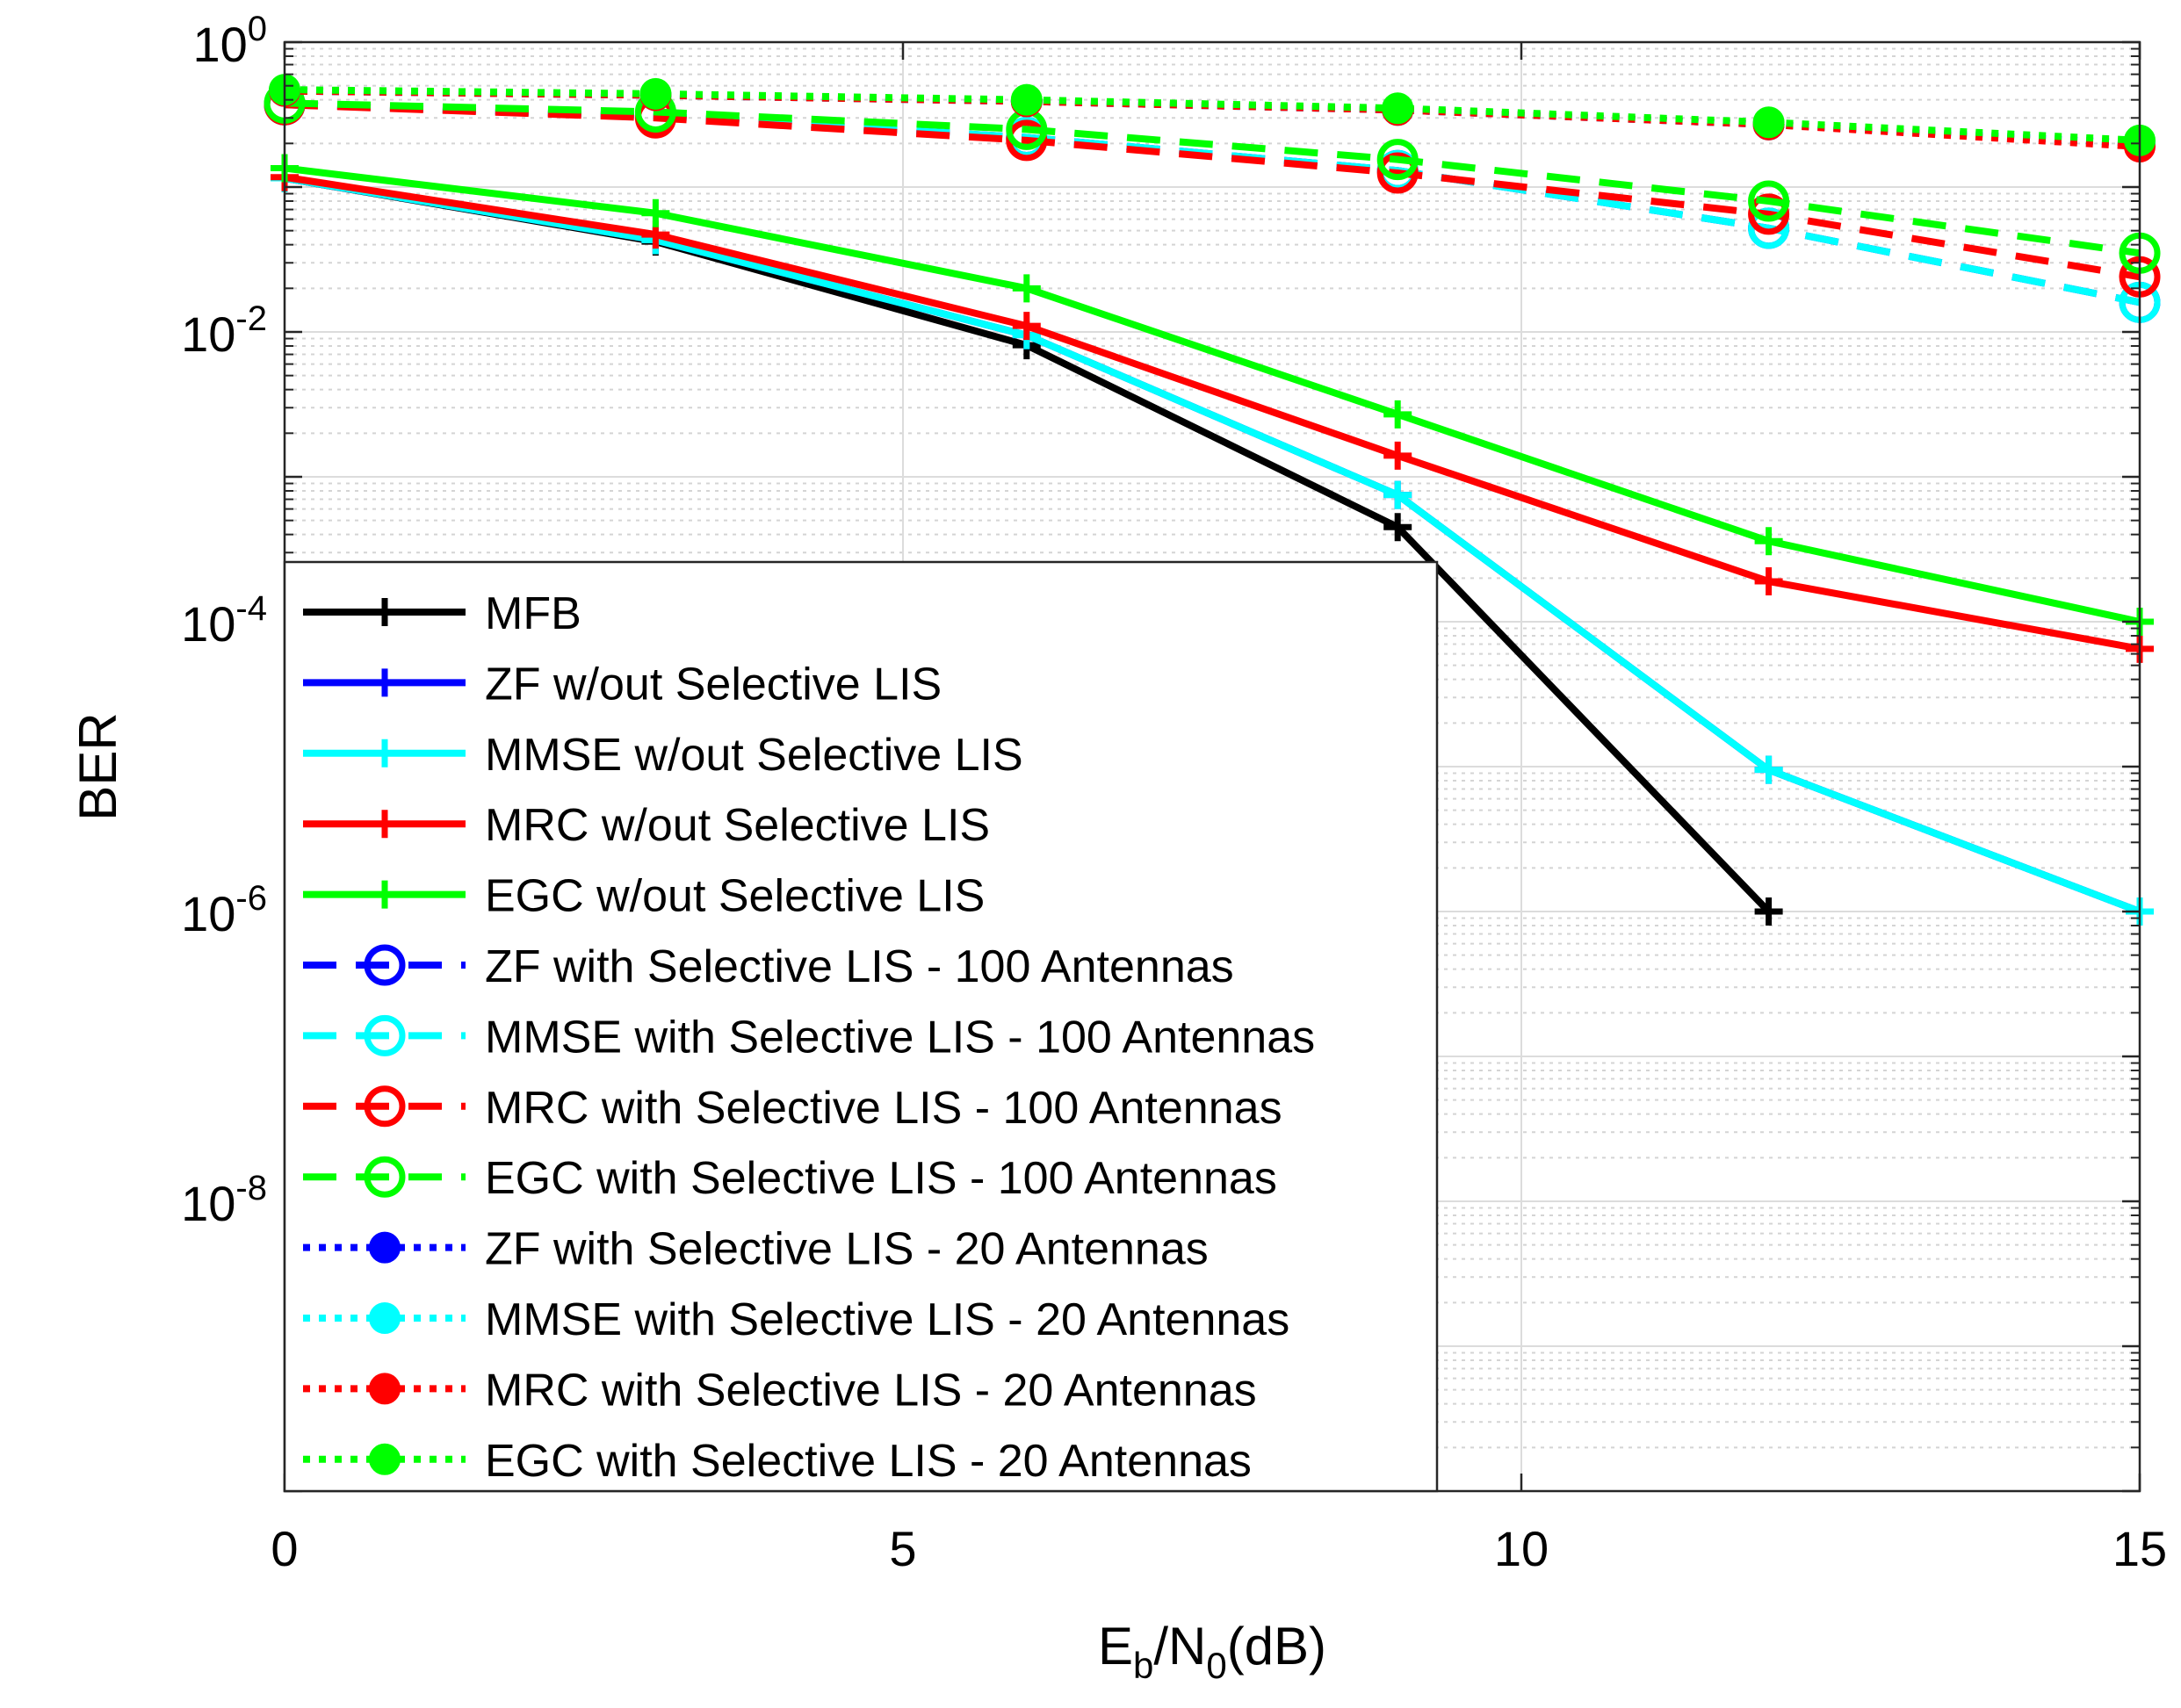 The height and width of the screenshot is (1708, 2181). What do you see at coordinates (2139, 1548) in the screenshot?
I see `x-tick-label: 15` at bounding box center [2139, 1548].